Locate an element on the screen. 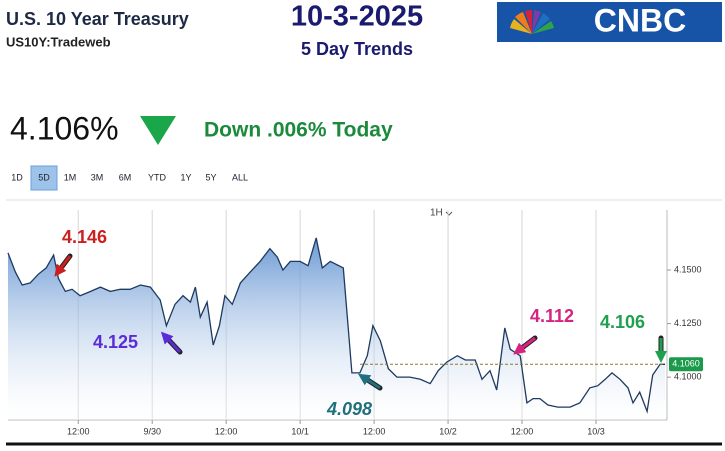 This screenshot has width=725, height=451. logo: CNBC is located at coordinates (609, 22).